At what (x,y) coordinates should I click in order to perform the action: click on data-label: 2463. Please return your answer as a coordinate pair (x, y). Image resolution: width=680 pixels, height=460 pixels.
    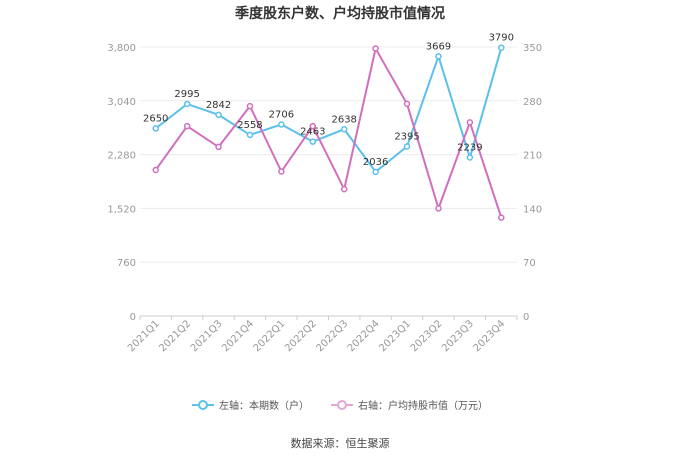
    Looking at the image, I should click on (312, 132).